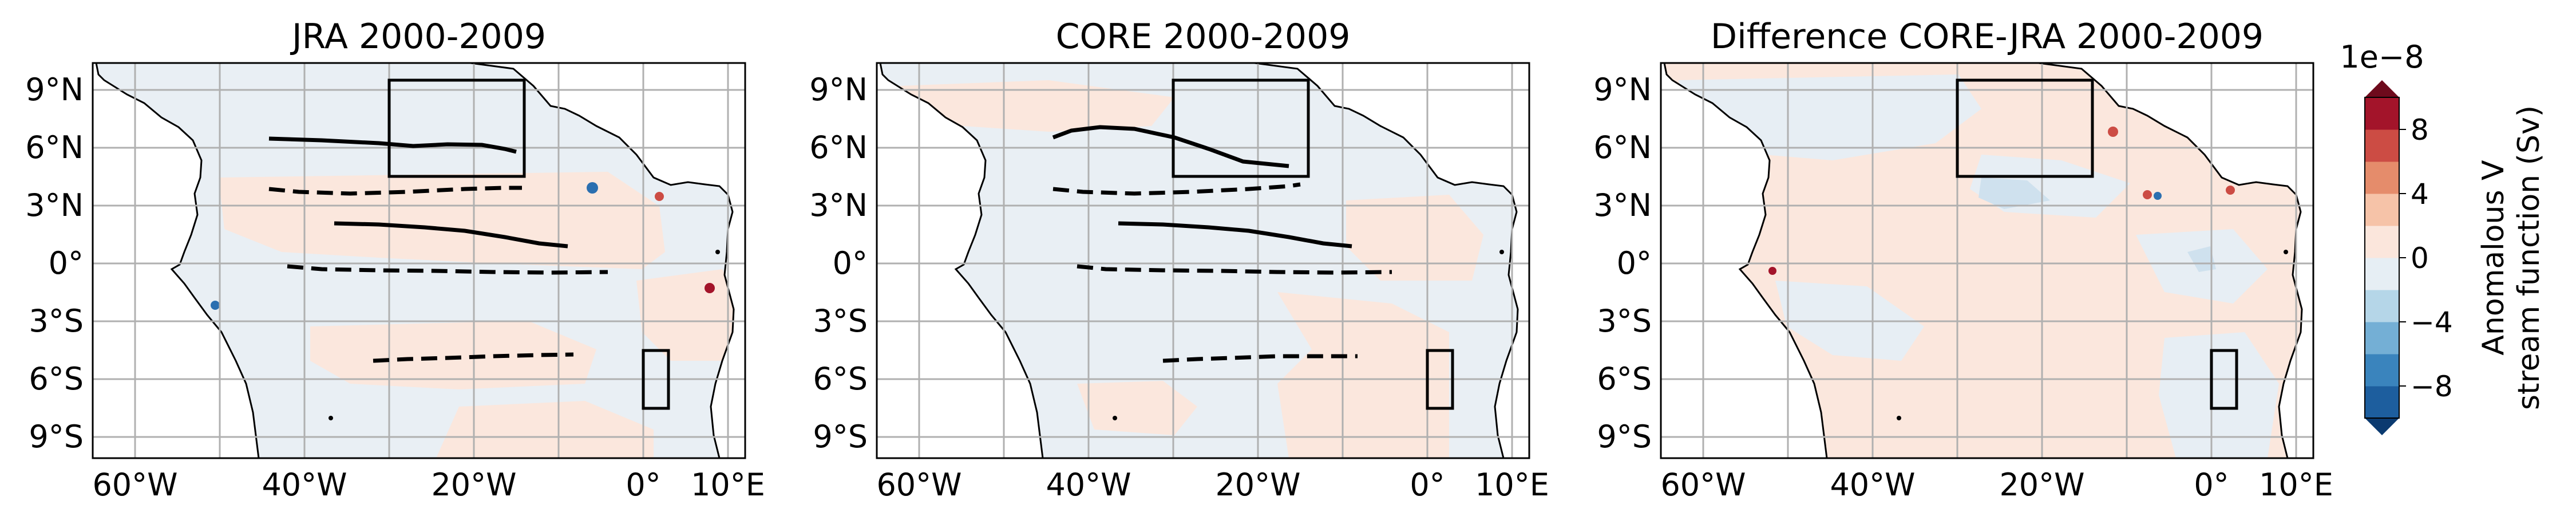 The height and width of the screenshot is (520, 2576). What do you see at coordinates (2493, 258) in the screenshot?
I see `colorbar-label: Anomalous V` at bounding box center [2493, 258].